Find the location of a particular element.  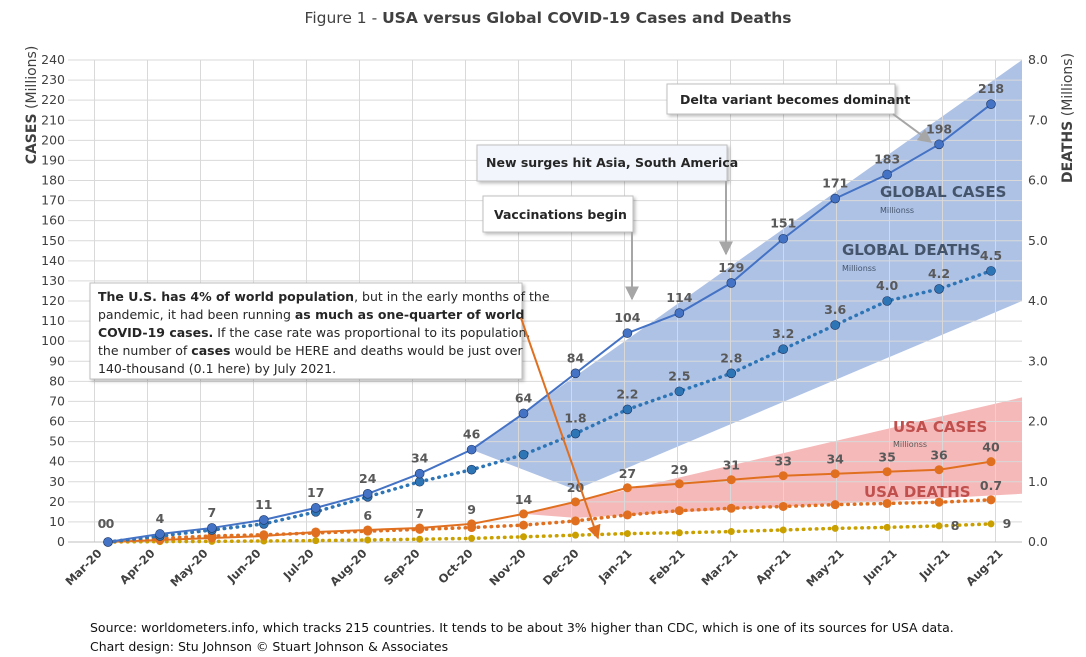

data-label-usa_cases: 31 is located at coordinates (731, 465).